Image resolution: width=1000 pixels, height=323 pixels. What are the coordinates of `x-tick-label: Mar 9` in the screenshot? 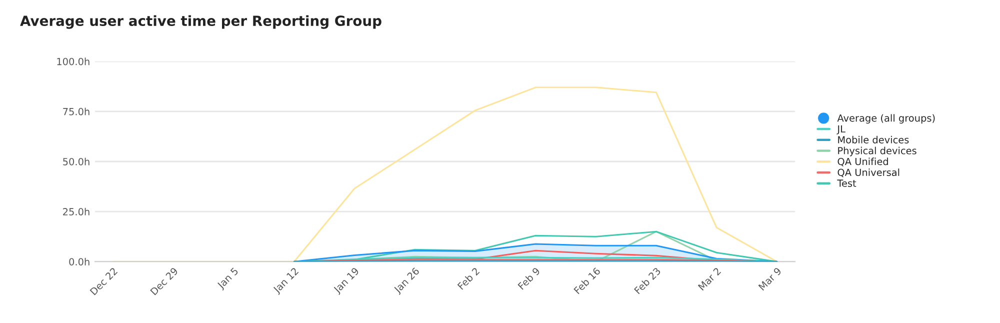 It's located at (770, 279).